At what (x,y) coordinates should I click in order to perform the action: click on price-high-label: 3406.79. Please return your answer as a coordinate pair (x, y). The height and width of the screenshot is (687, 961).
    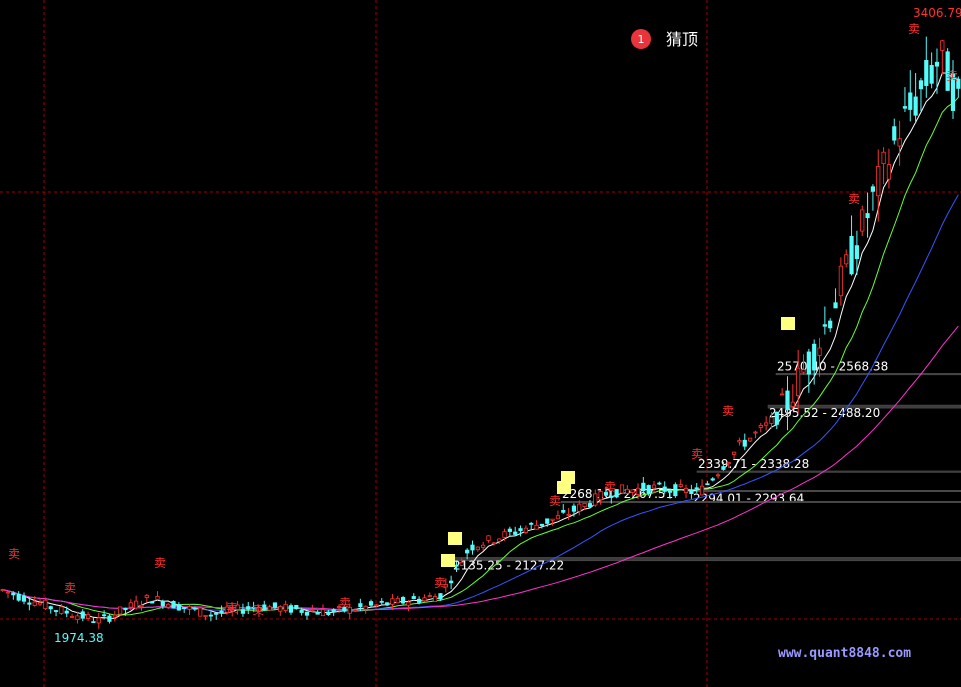
    Looking at the image, I should click on (937, 13).